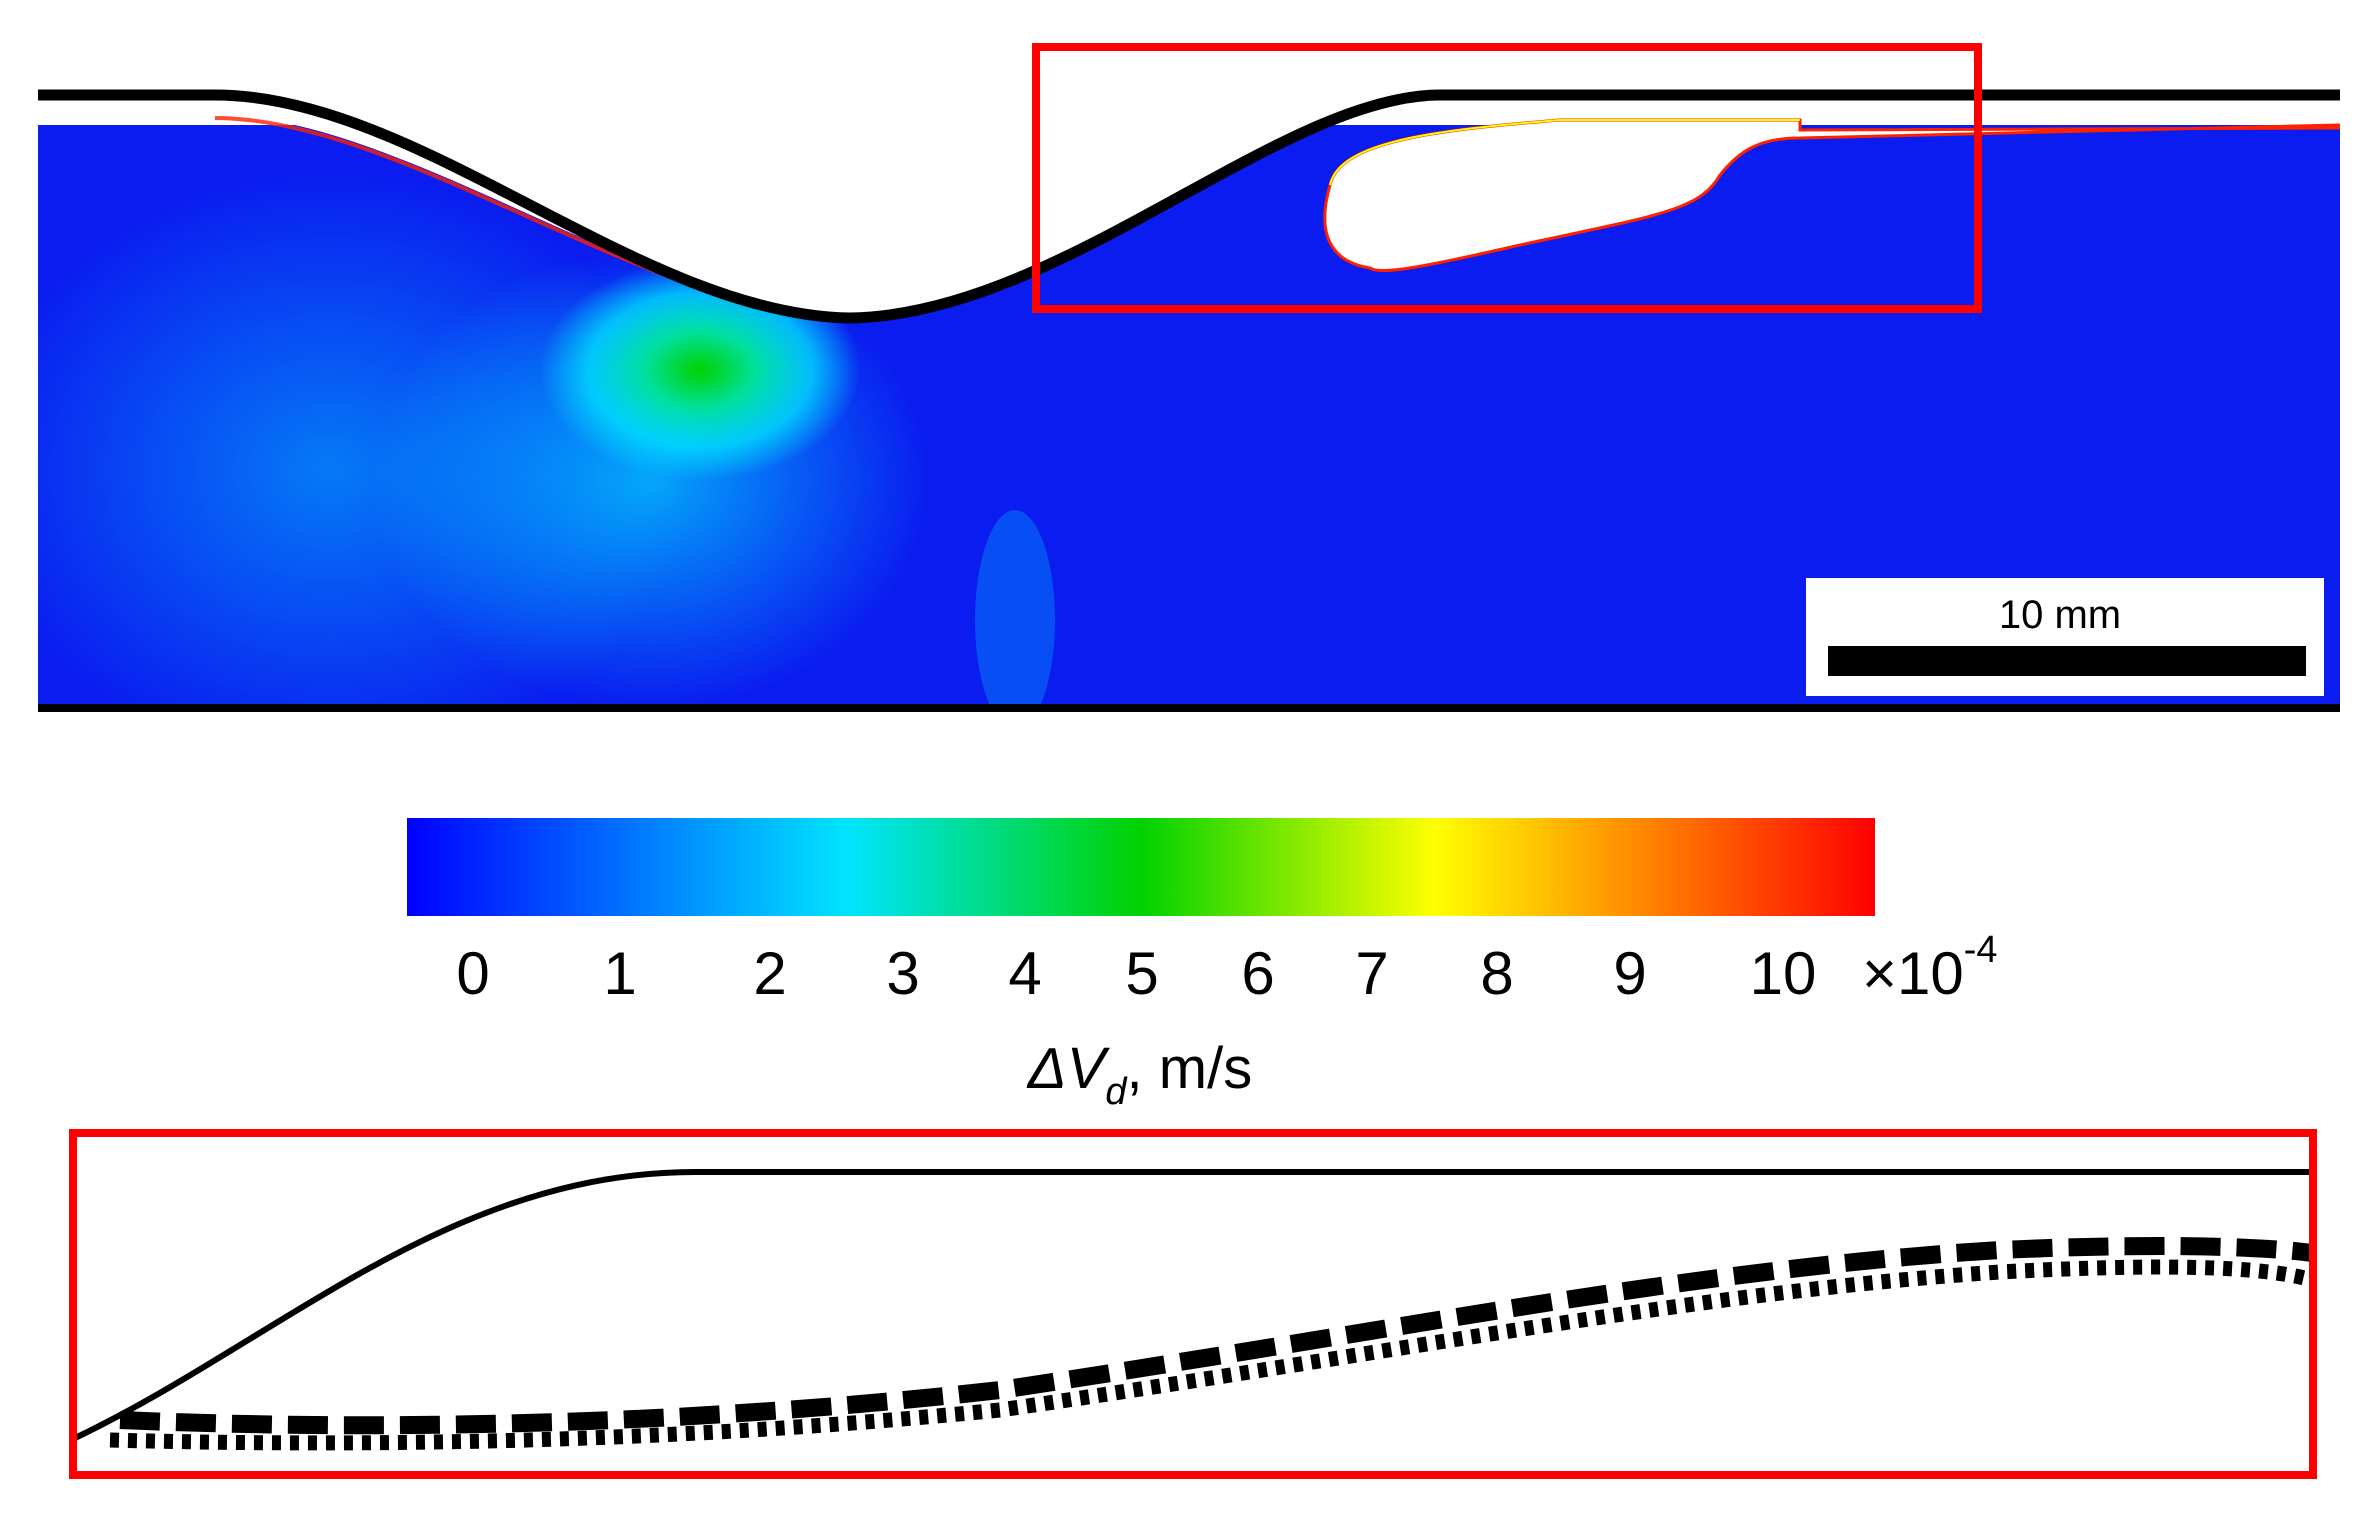 Image resolution: width=2368 pixels, height=1515 pixels. What do you see at coordinates (2060, 615) in the screenshot?
I see `scale-bar-label: 10 mm` at bounding box center [2060, 615].